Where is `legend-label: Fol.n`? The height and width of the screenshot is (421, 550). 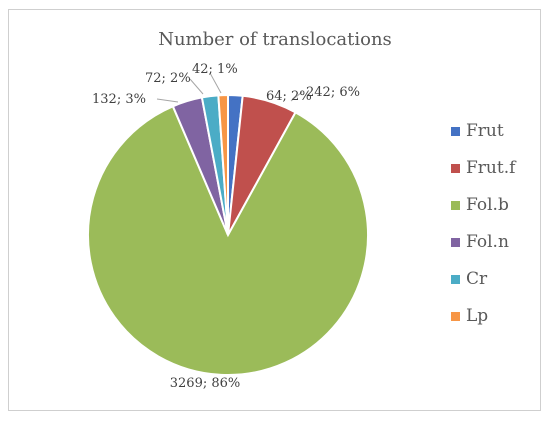 legend-label: Fol.n is located at coordinates (487, 242).